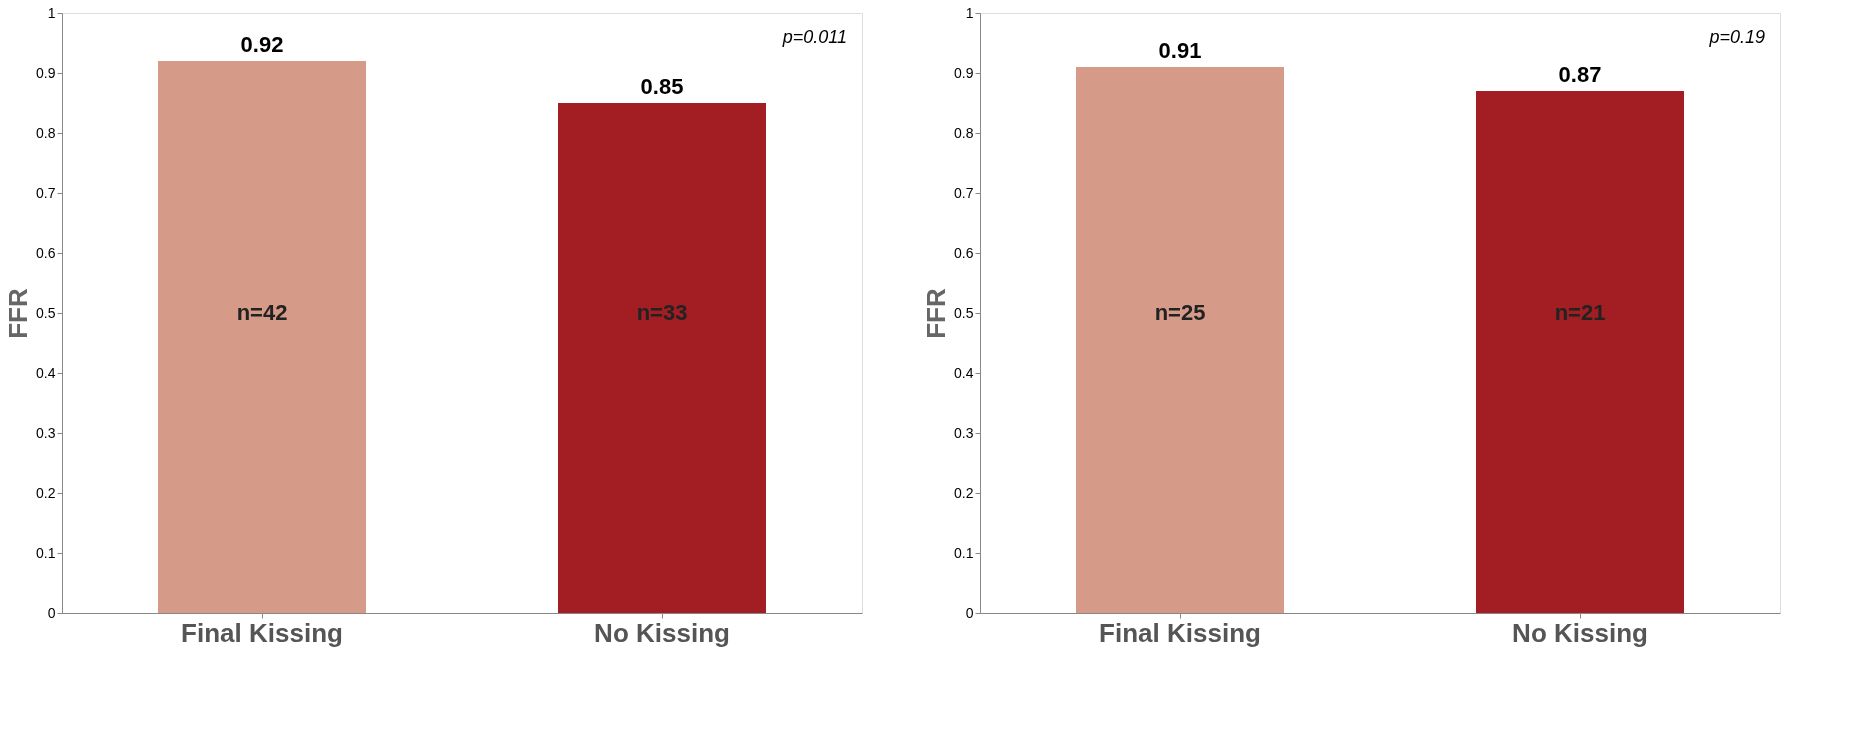 The height and width of the screenshot is (737, 1852). I want to click on data-label: 0.92, so click(262, 44).